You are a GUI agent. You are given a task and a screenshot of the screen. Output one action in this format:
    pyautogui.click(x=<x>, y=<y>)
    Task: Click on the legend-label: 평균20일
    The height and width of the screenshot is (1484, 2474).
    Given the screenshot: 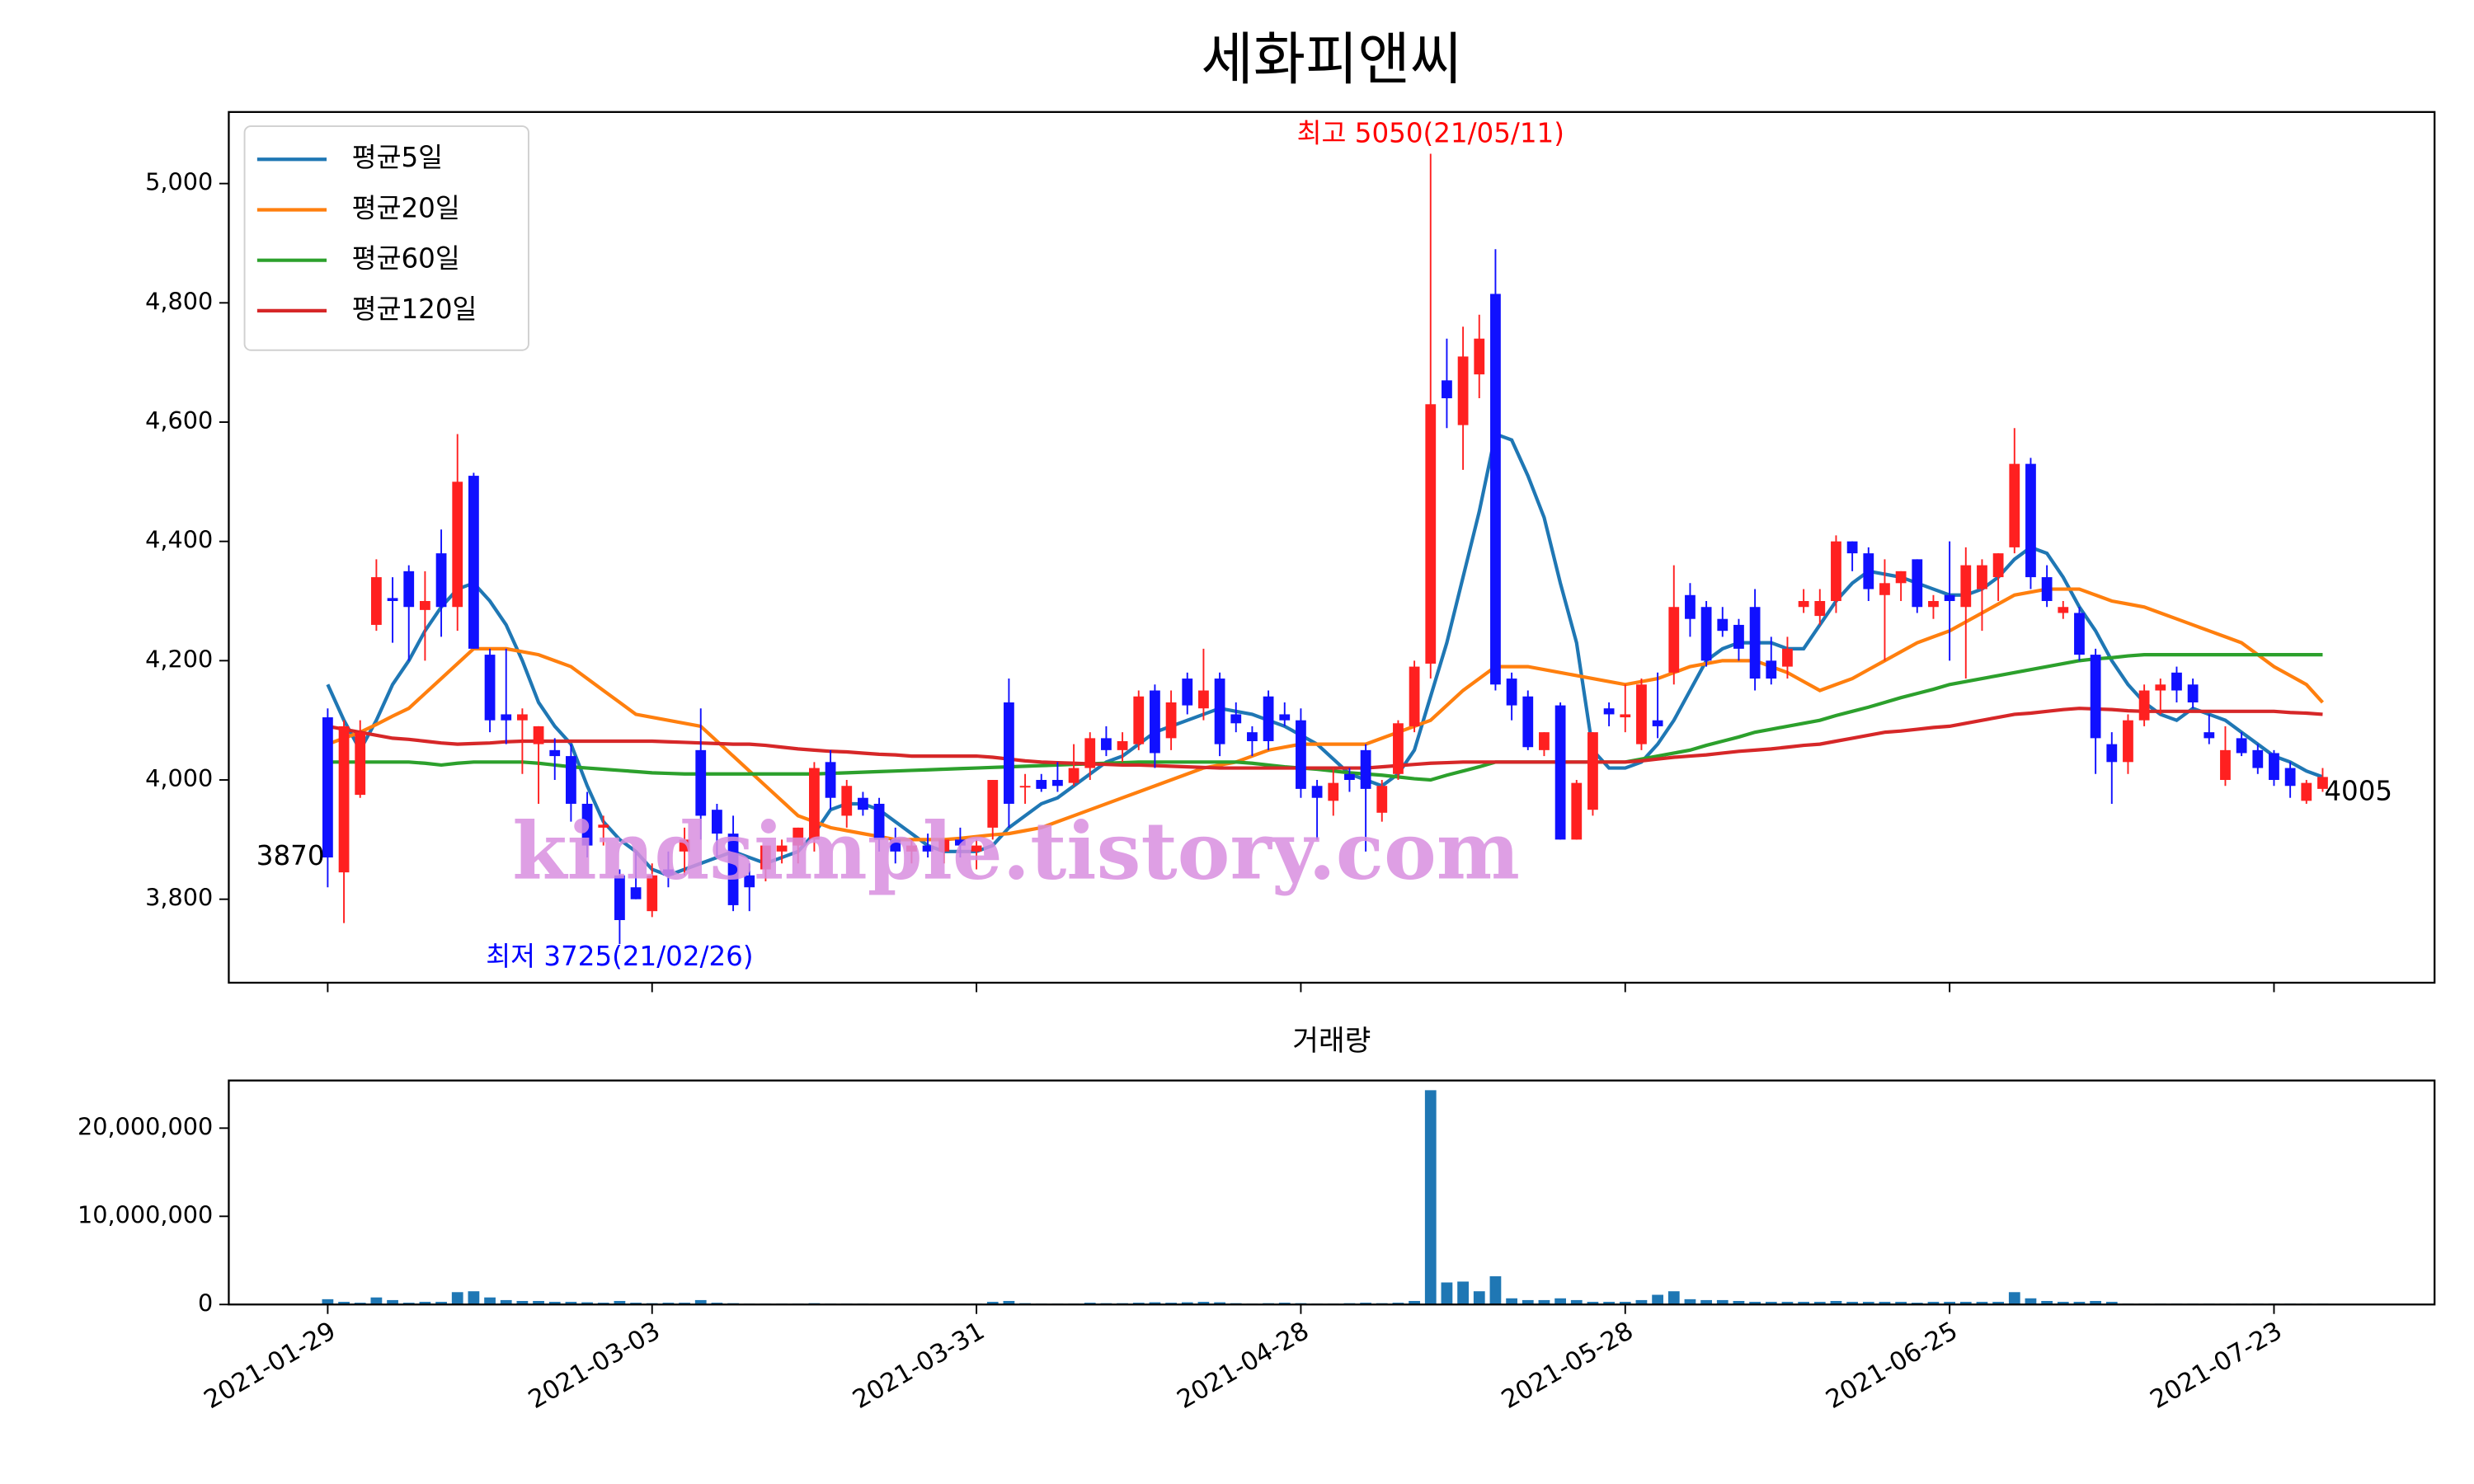 What is the action you would take?
    pyautogui.click(x=406, y=207)
    